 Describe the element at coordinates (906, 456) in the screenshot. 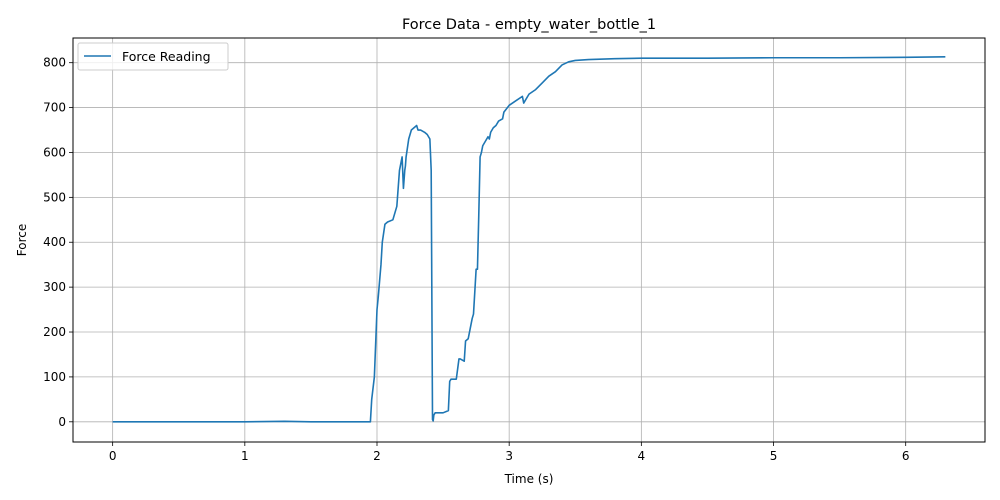

I see `x-tick-label: 6` at that location.